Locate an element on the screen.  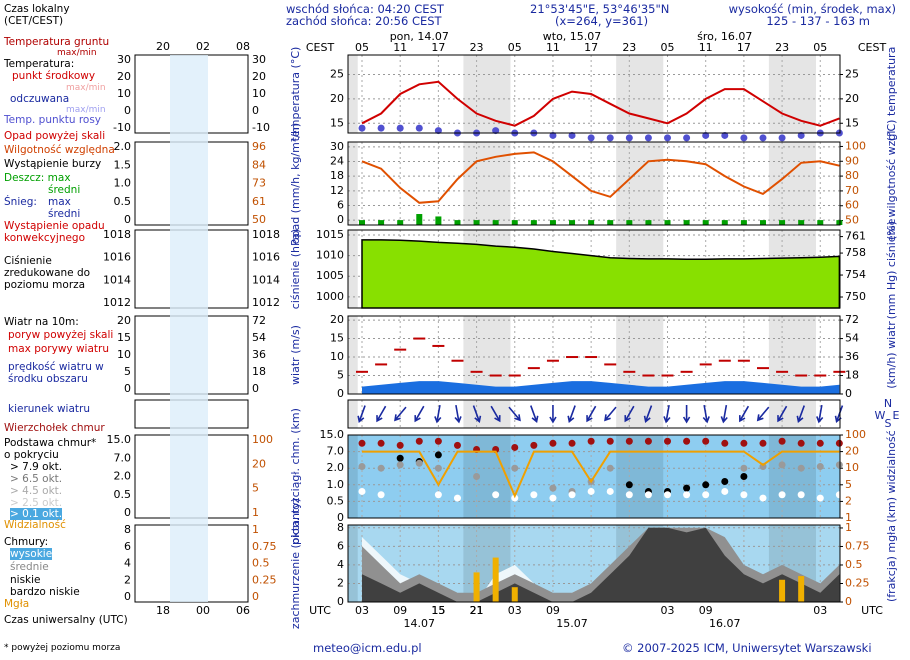
legend-label: Wiatr na 10m: is located at coordinates (41, 322).